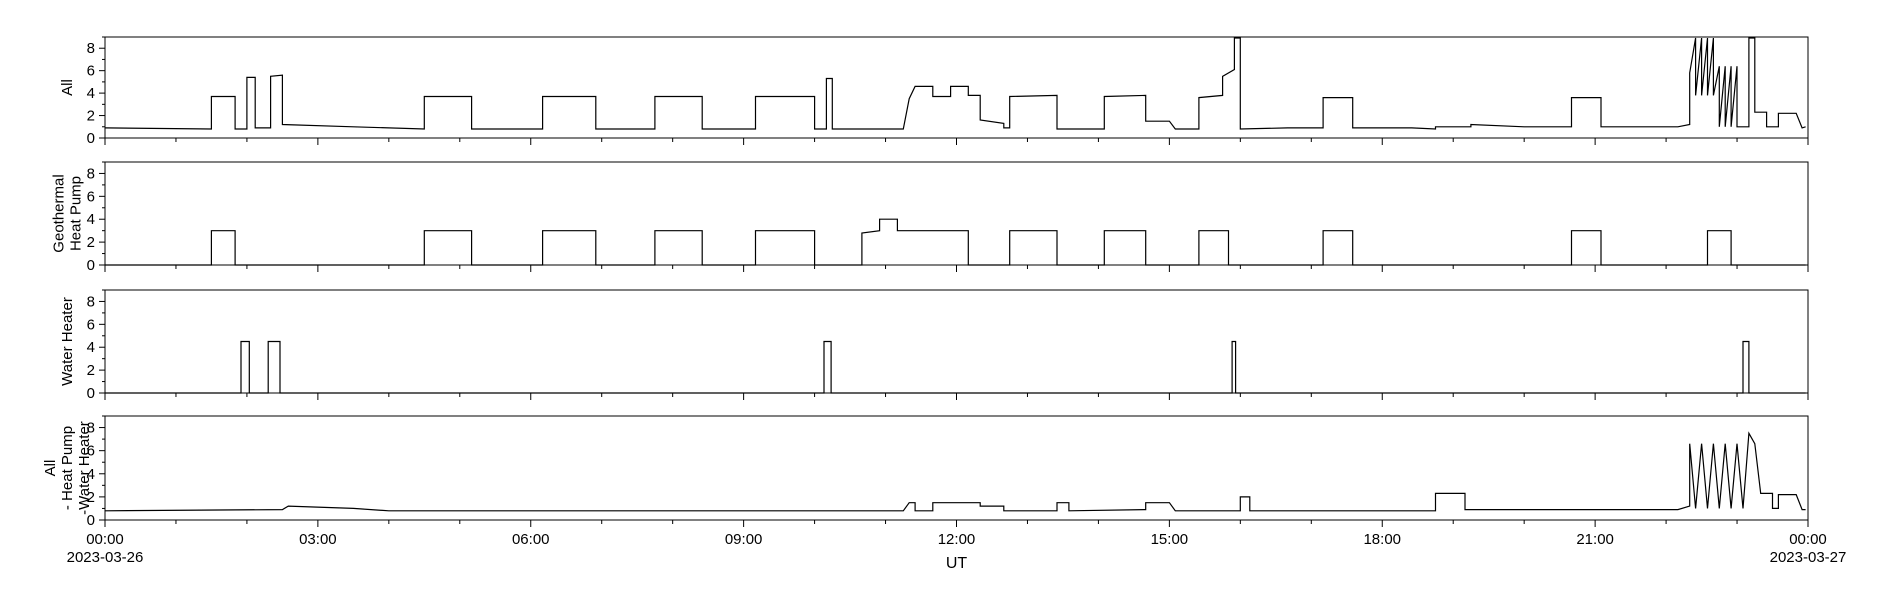  Describe the element at coordinates (67, 341) in the screenshot. I see `panel-label: Water Heater` at that location.